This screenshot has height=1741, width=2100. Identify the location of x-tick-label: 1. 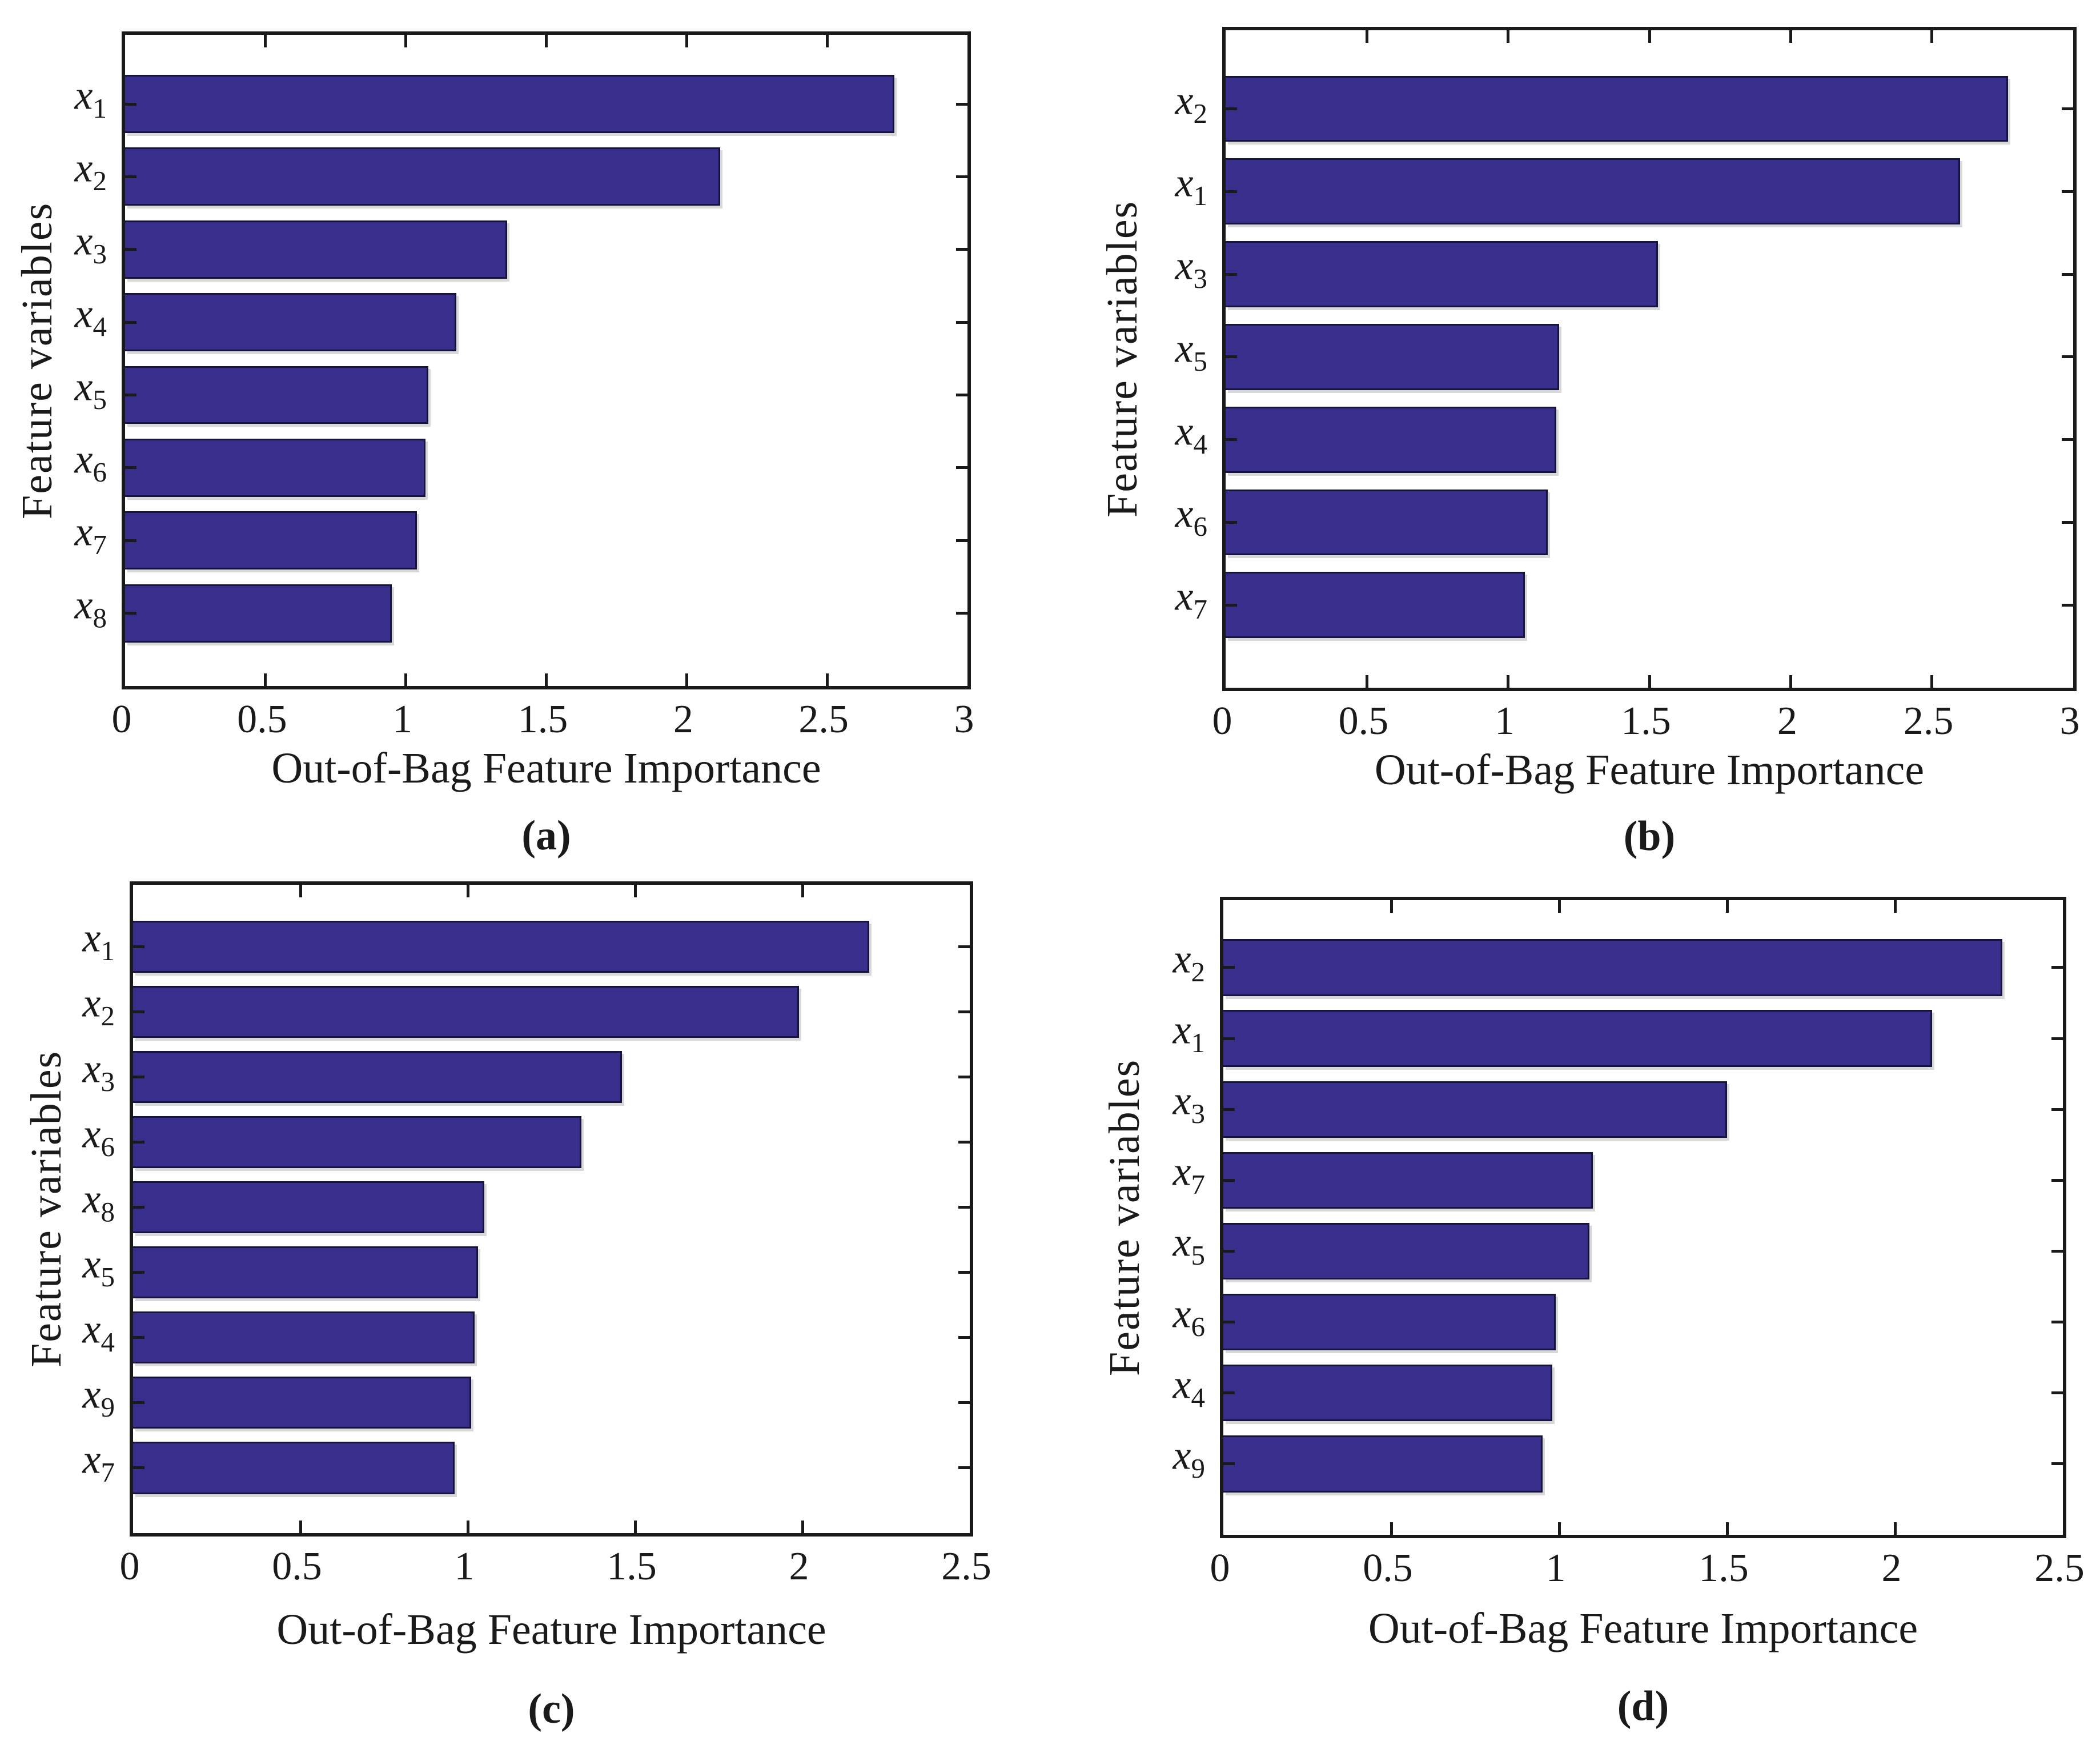
(1556, 1568).